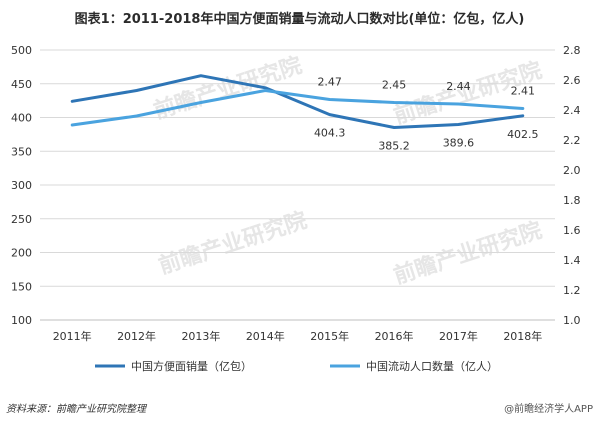 The height and width of the screenshot is (425, 599). I want to click on data-label-1-7: 2.41, so click(523, 91).